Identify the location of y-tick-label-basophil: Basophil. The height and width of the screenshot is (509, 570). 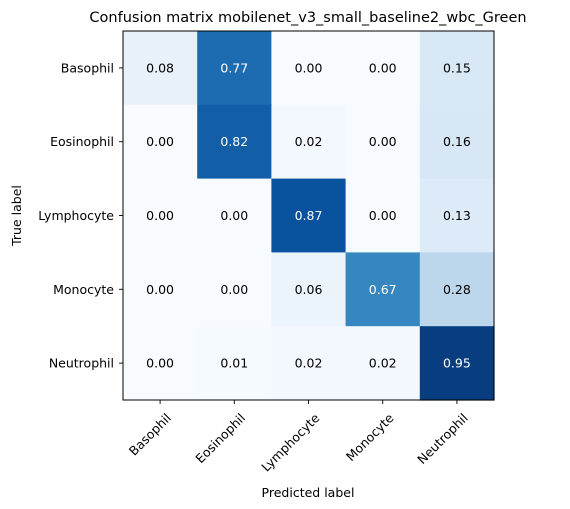
(87, 67).